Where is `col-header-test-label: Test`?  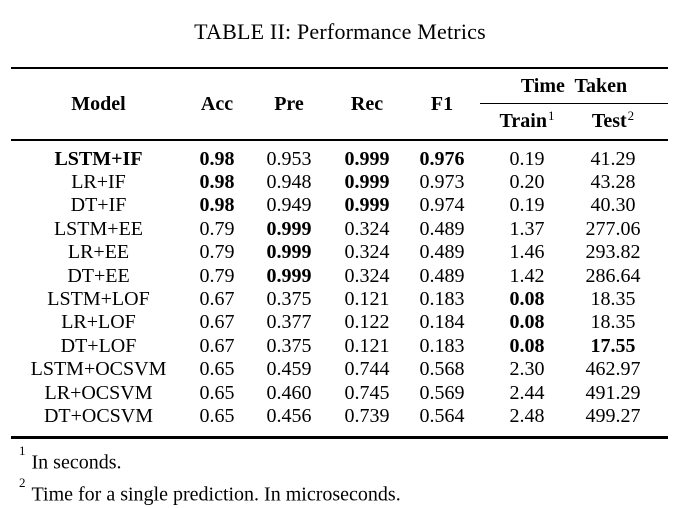
col-header-test-label: Test is located at coordinates (609, 121).